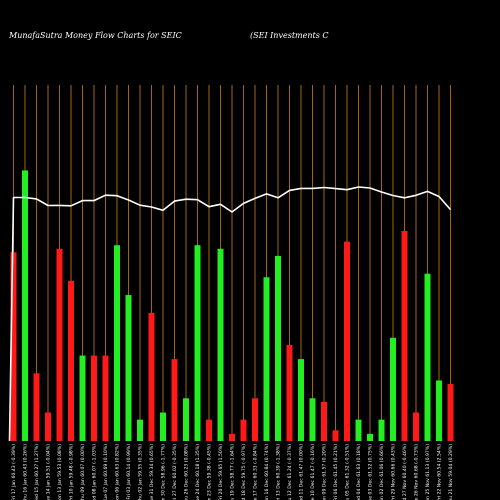 The image size is (500, 500). What do you see at coordinates (451, 472) in the screenshot?
I see `x-tick-label: Thu 21 Nov 59.04 (0.29%)` at bounding box center [451, 472].